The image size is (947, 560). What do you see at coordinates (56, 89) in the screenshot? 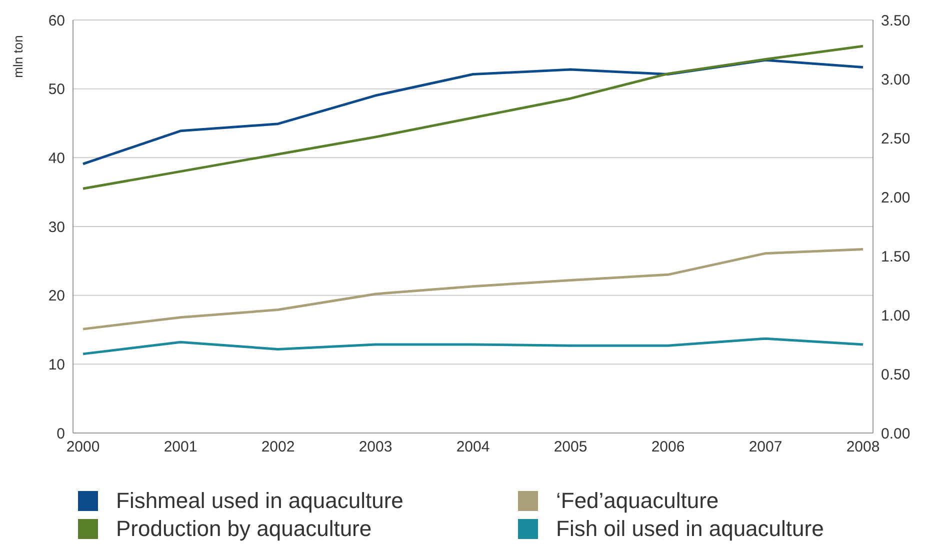
I see `y-tick-label: 50` at bounding box center [56, 89].